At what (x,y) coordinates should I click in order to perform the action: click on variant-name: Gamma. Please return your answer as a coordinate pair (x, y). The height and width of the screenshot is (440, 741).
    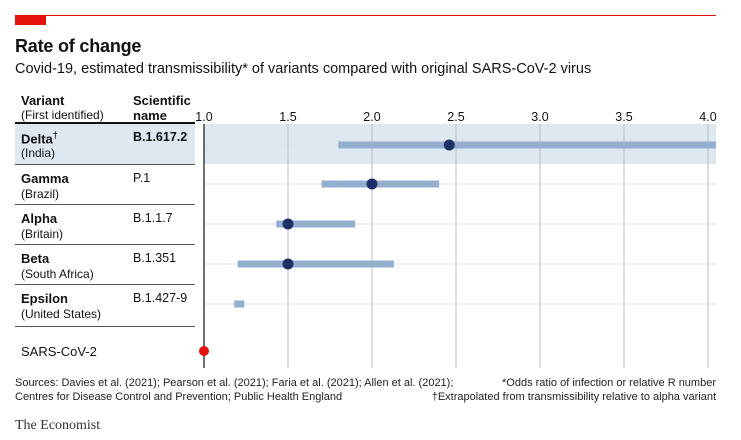
    Looking at the image, I should click on (45, 178).